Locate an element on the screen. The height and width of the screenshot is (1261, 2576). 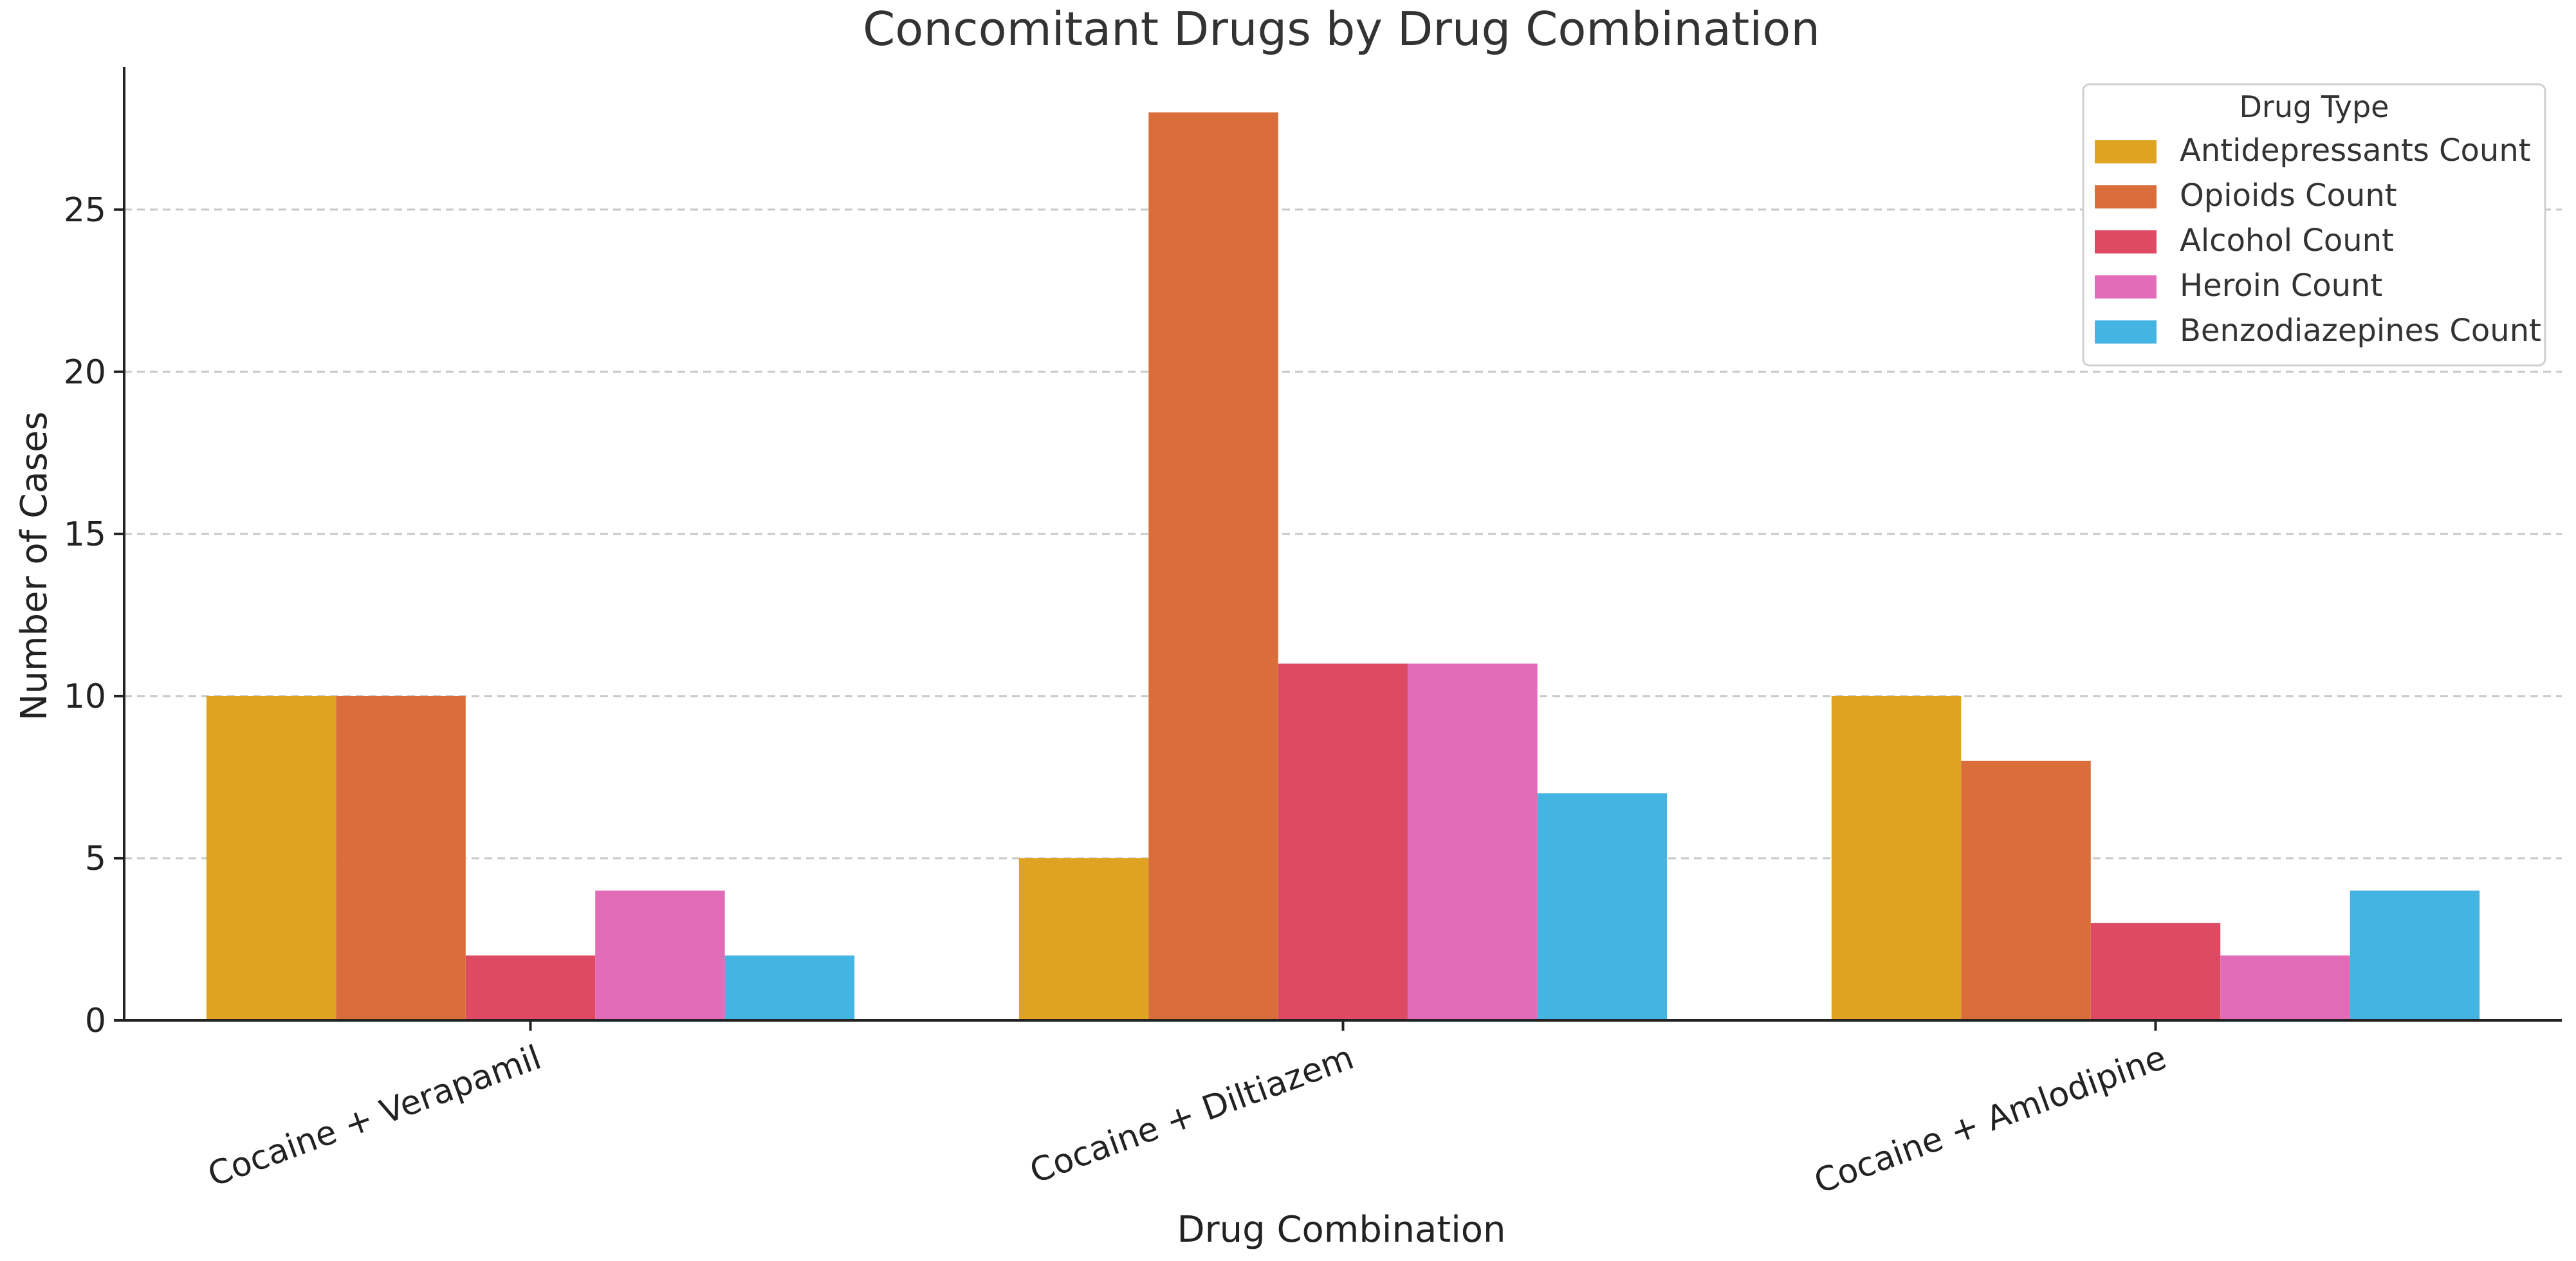
x-tick-label: Cocaine + Verapamil is located at coordinates (374, 1116).